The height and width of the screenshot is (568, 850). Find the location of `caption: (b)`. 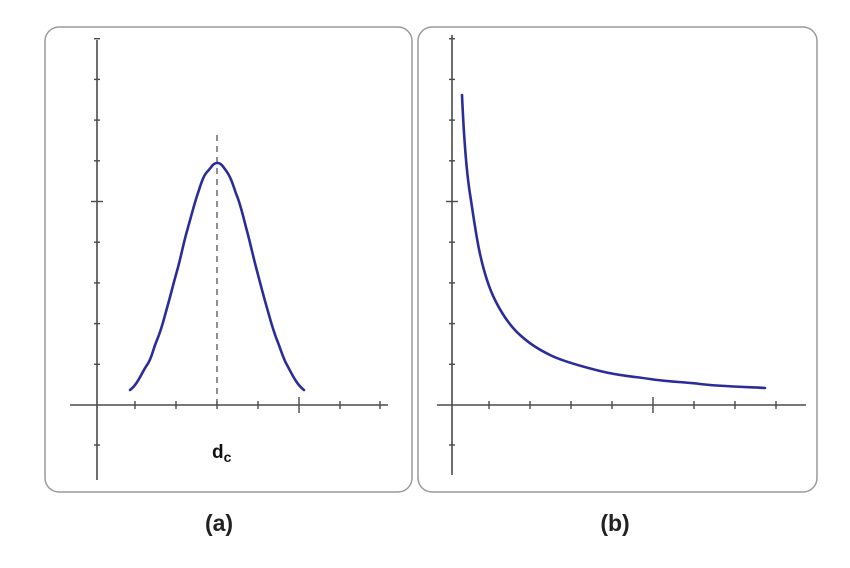

caption: (b) is located at coordinates (614, 523).